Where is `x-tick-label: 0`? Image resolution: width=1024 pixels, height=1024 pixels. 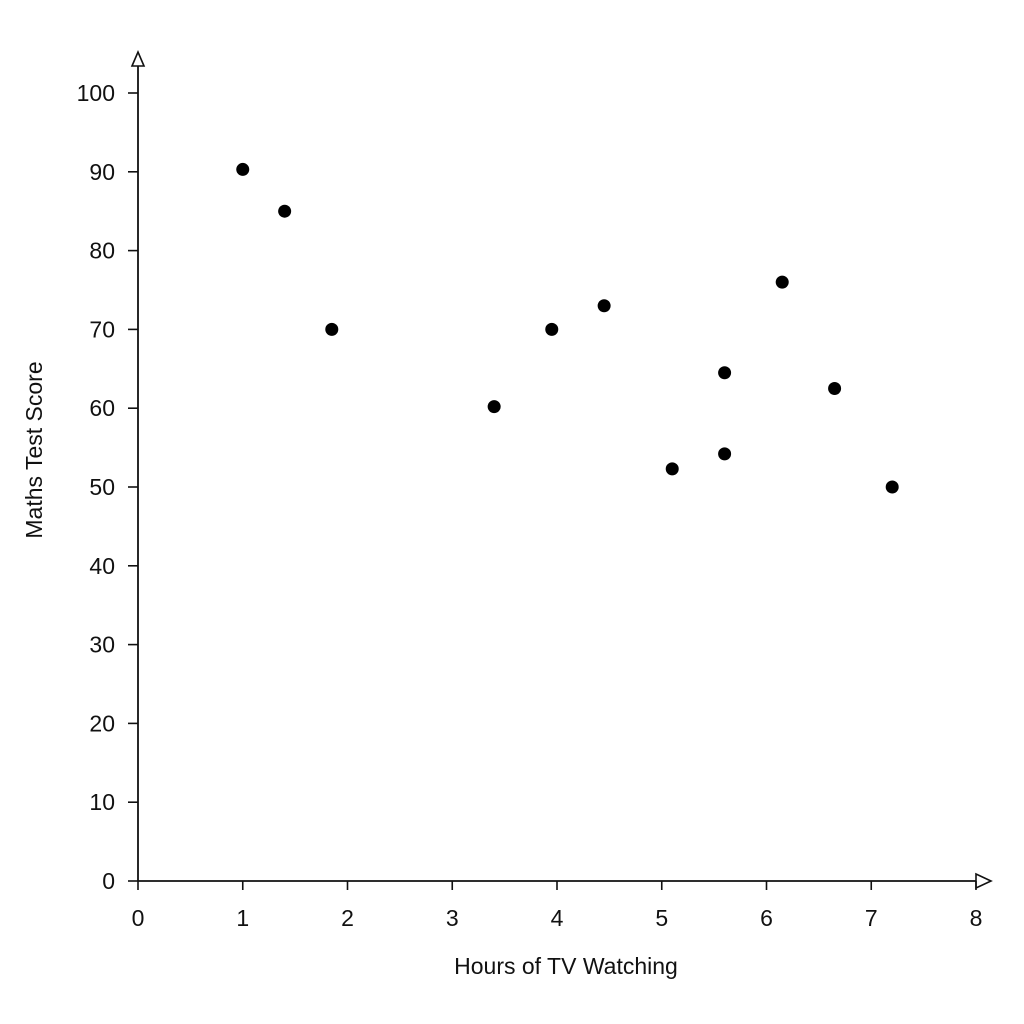 x-tick-label: 0 is located at coordinates (138, 918).